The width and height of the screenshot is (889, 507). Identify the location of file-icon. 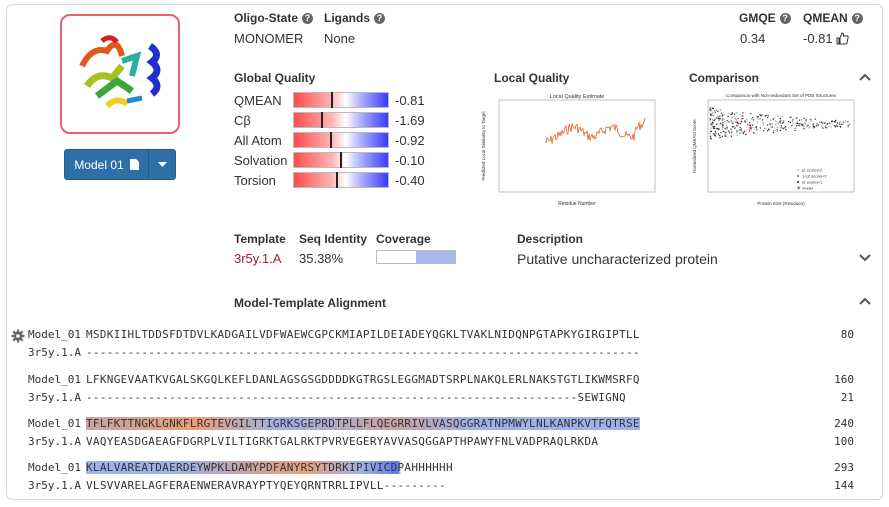
(134, 164).